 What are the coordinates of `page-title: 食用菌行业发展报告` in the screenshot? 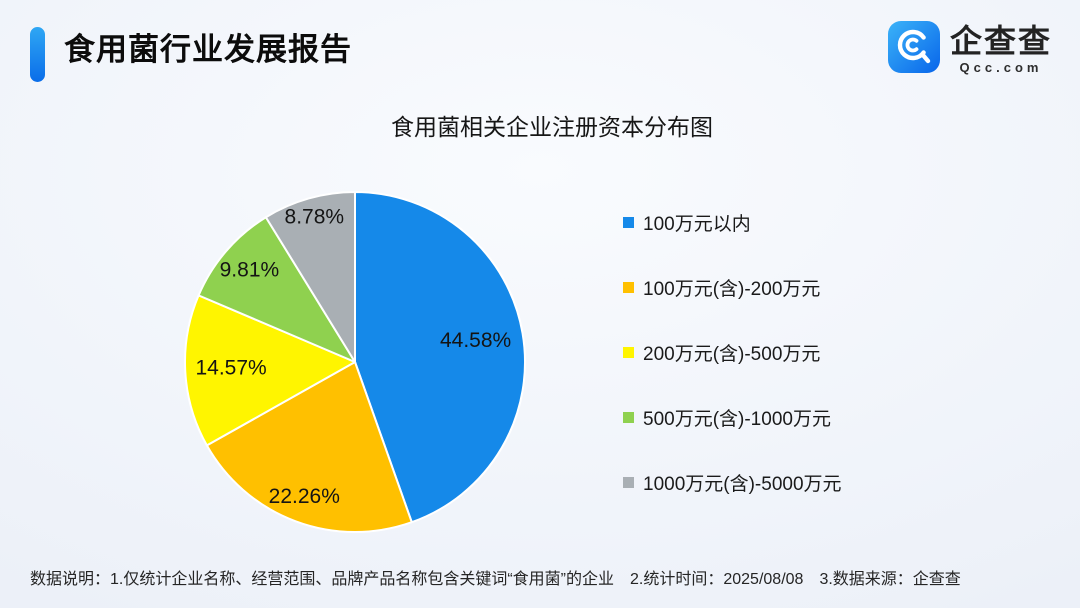 It's located at (208, 49).